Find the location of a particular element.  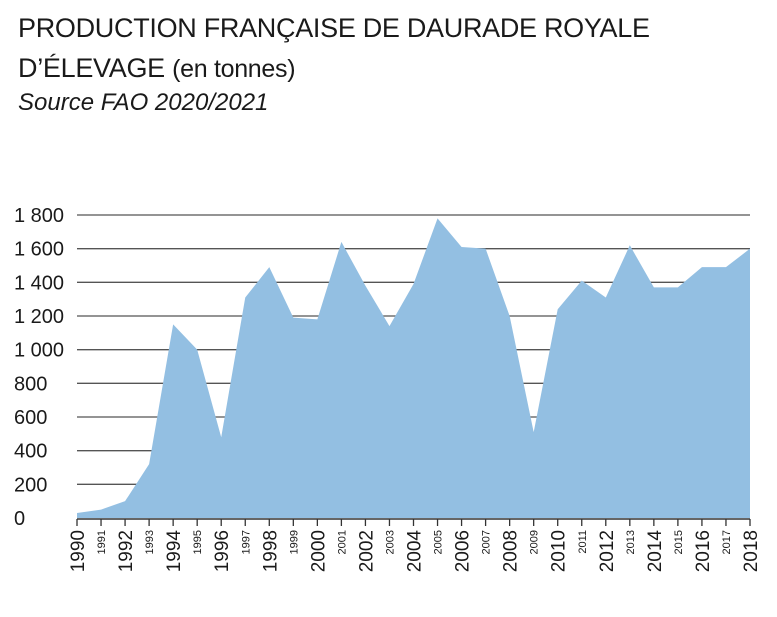

y-tick-label: 800 is located at coordinates (30, 384).